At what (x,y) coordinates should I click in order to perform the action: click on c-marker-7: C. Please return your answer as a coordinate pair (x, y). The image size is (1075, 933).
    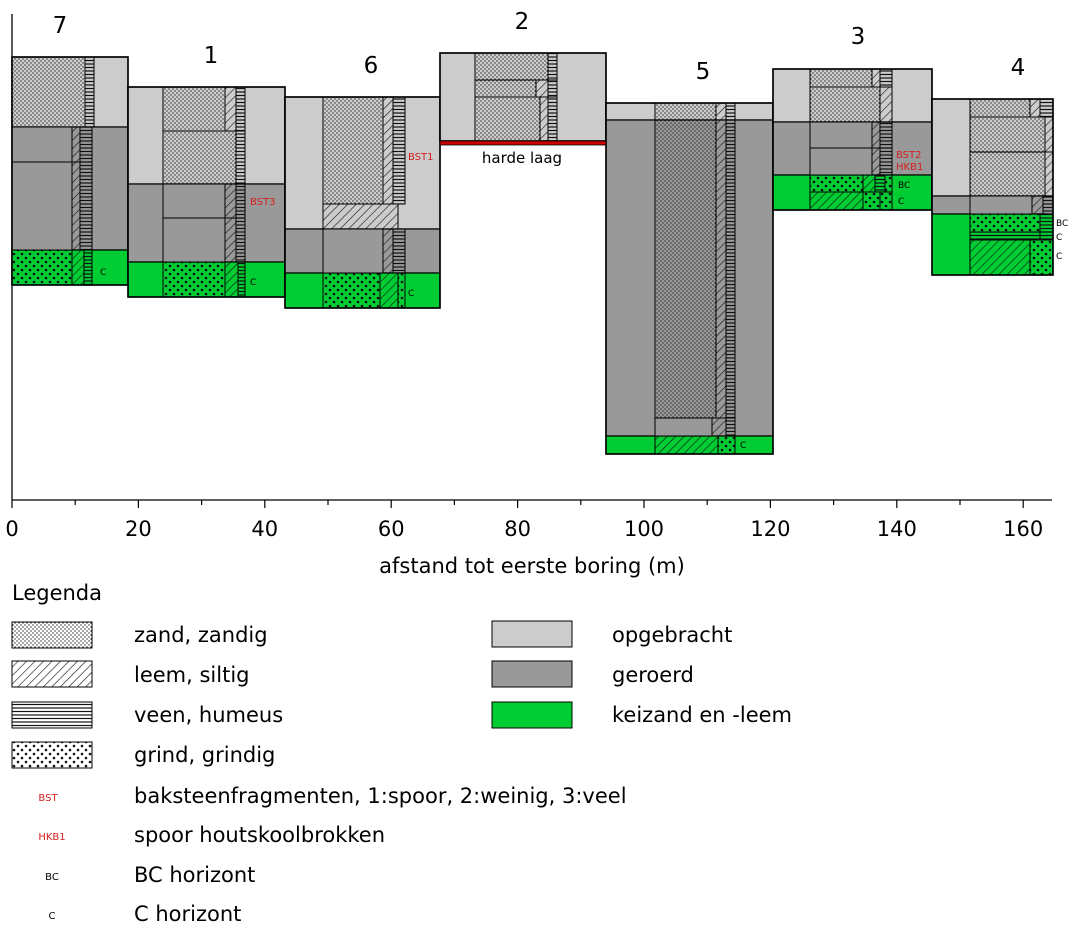
    Looking at the image, I should click on (103, 273).